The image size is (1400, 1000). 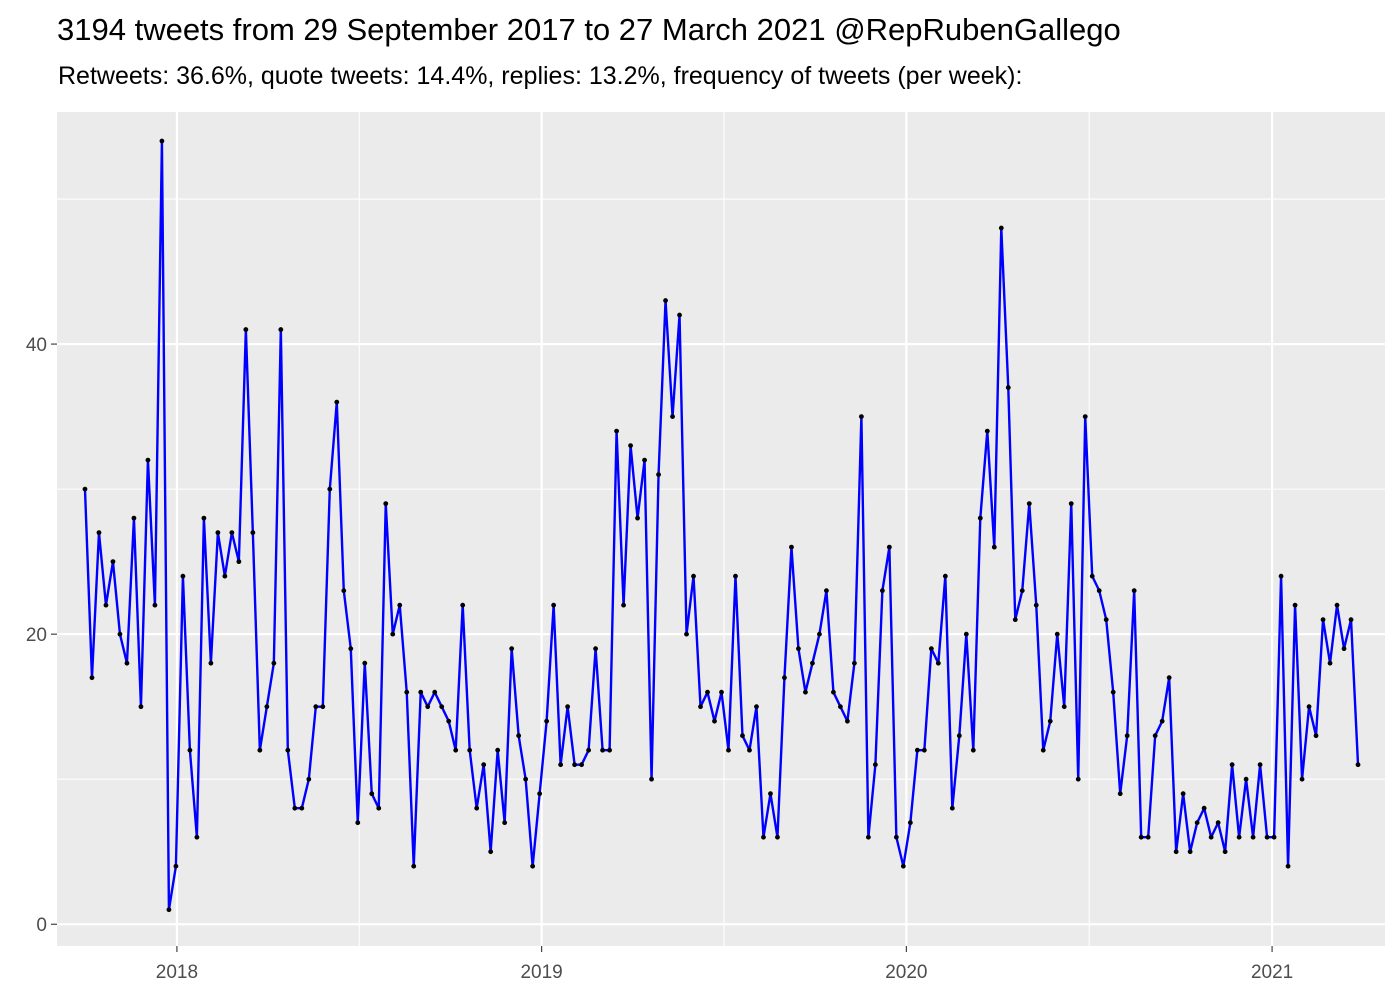 What do you see at coordinates (36, 345) in the screenshot?
I see `y-tick-label: 40` at bounding box center [36, 345].